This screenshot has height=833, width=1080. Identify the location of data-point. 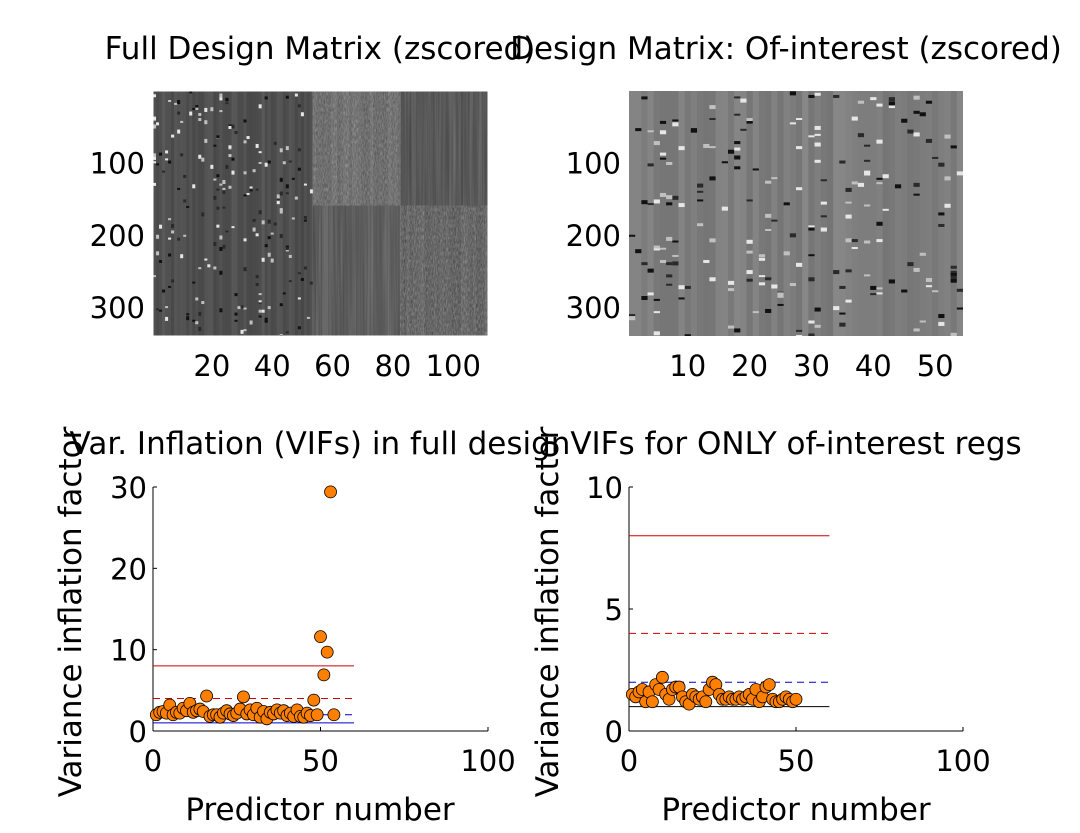
(652, 702).